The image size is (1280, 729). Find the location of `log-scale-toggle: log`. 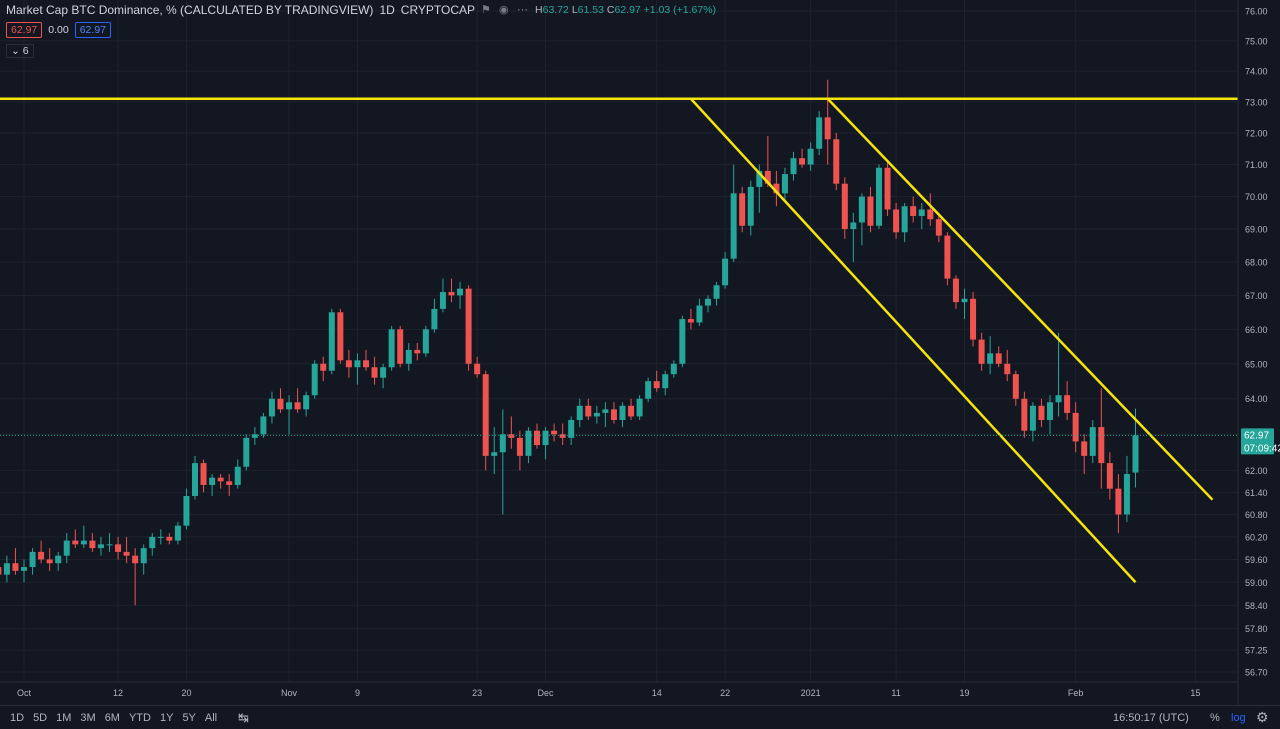

log-scale-toggle: log is located at coordinates (1238, 718).